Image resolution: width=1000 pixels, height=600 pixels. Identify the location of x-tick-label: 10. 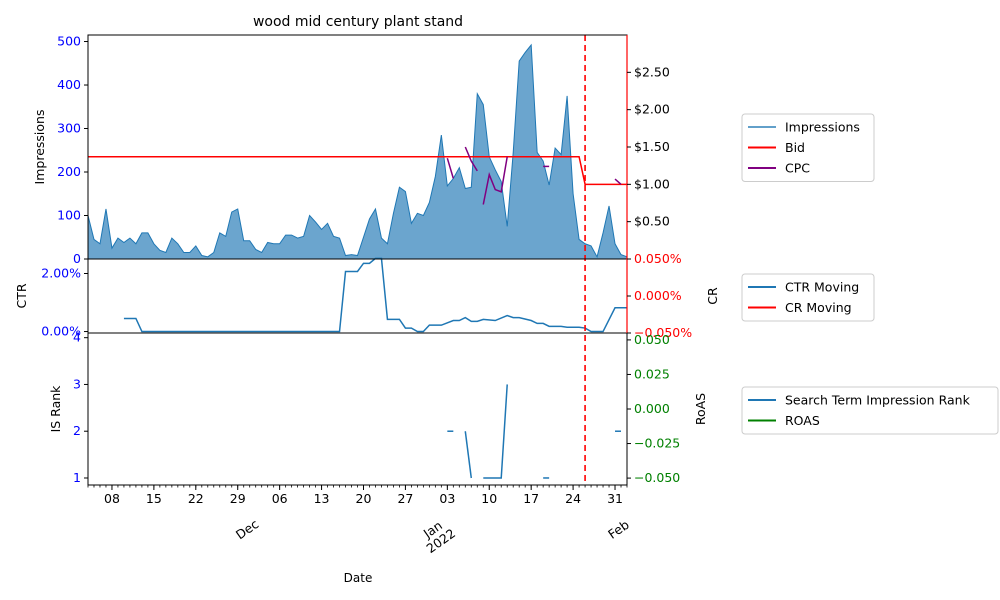
(489, 498).